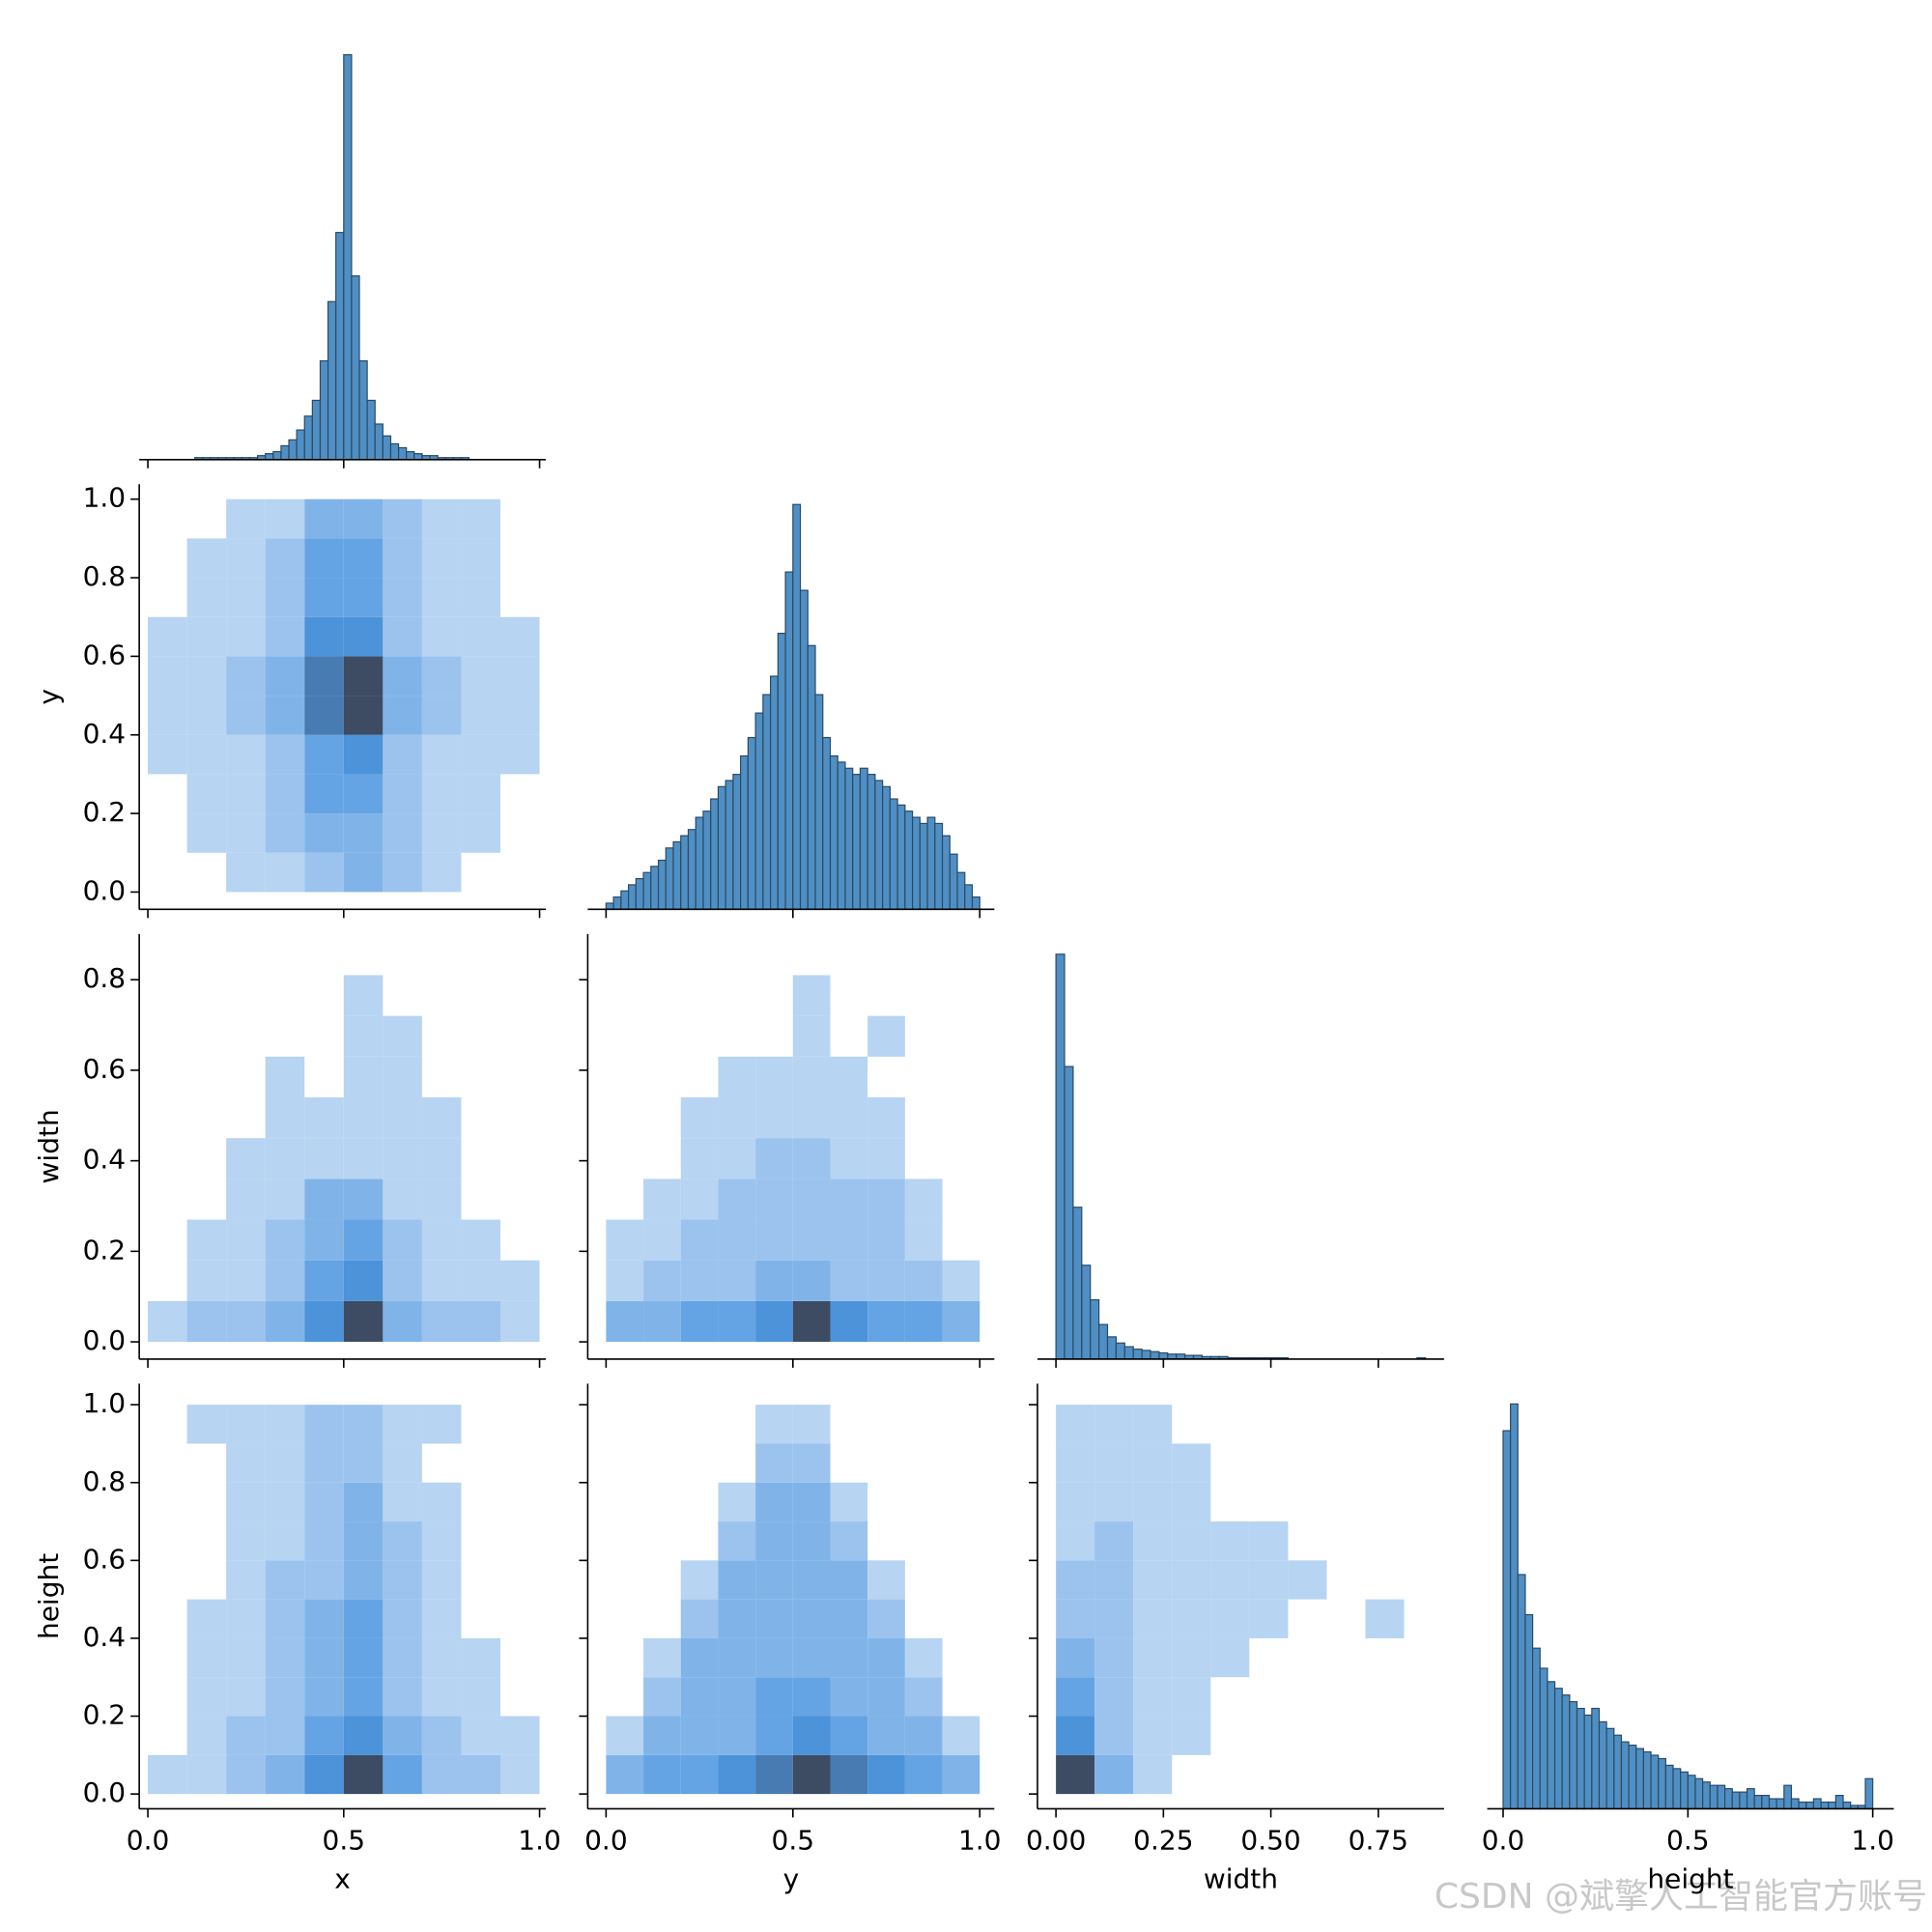  I want to click on y-tick-label: 0.8, so click(105, 978).